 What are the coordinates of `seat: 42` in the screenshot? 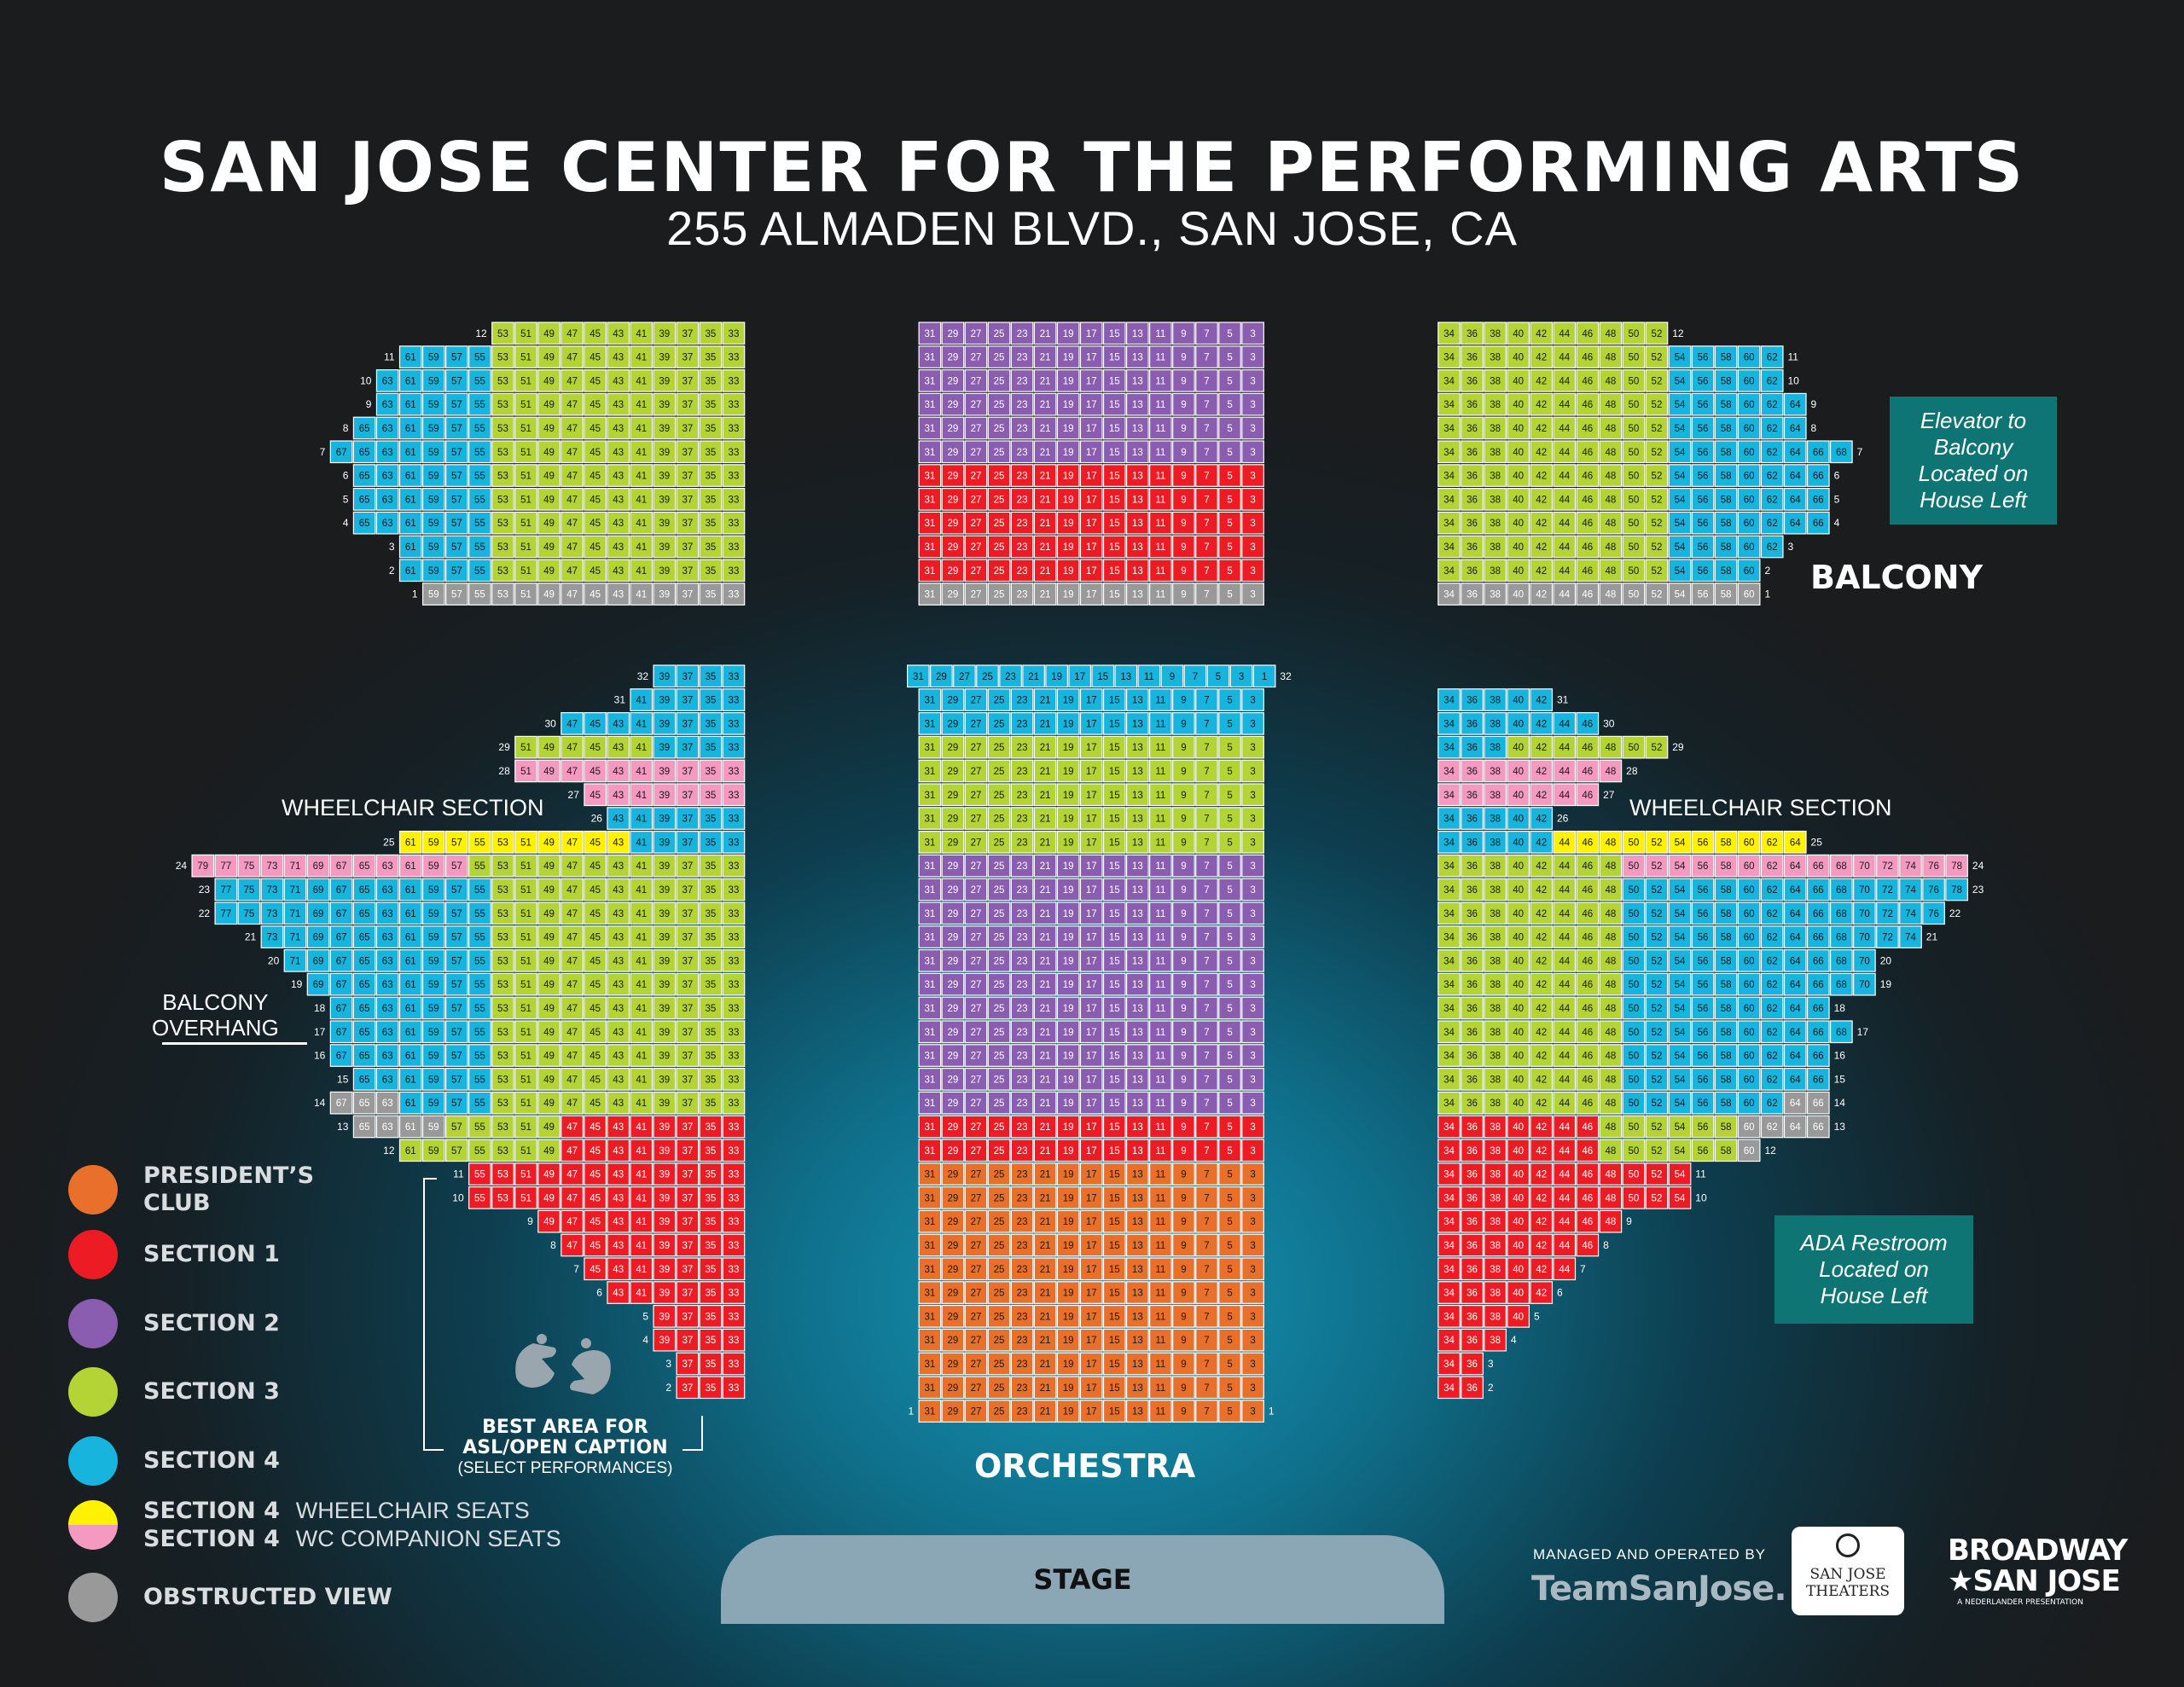 It's located at (1542, 1174).